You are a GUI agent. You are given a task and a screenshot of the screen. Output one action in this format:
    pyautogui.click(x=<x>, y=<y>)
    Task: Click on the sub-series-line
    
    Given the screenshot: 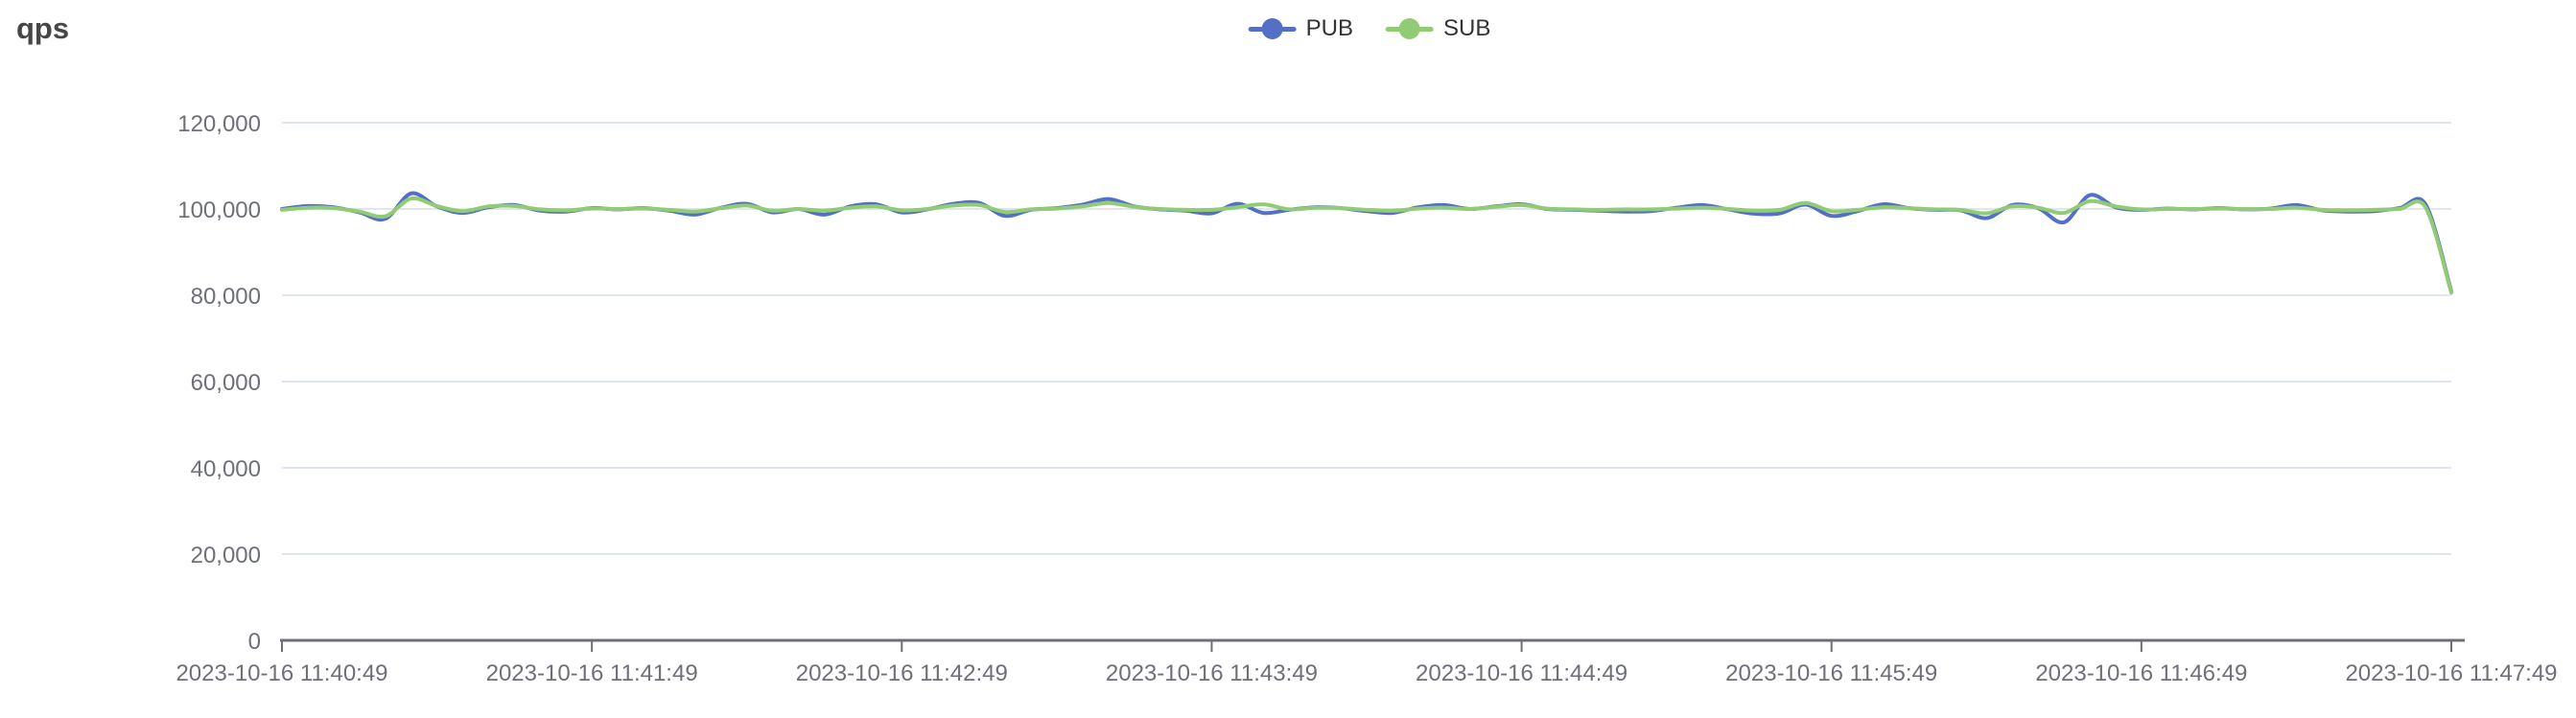 What is the action you would take?
    pyautogui.click(x=1366, y=245)
    